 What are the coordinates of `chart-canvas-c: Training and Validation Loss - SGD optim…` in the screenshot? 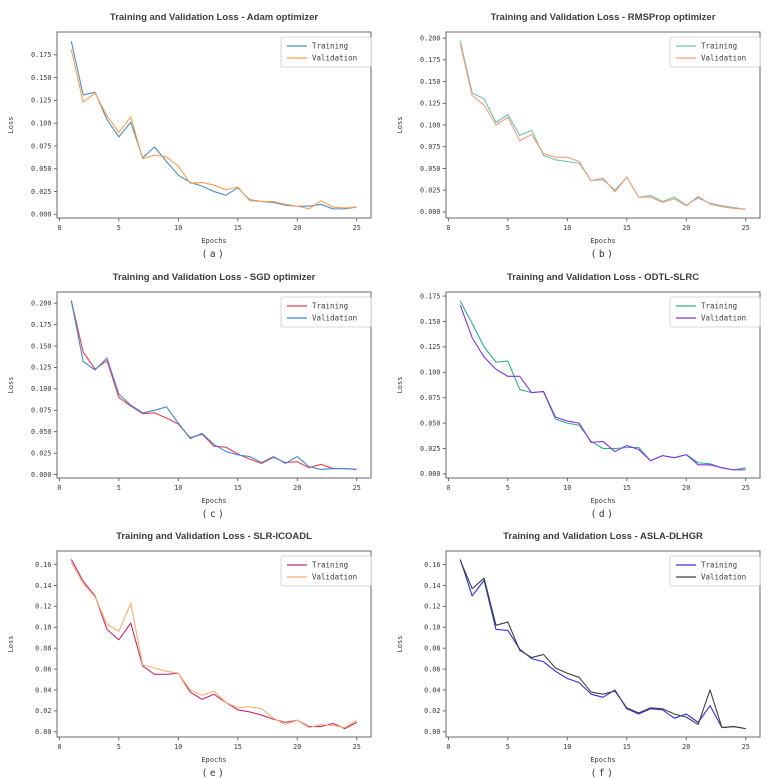 It's located at (189, 396).